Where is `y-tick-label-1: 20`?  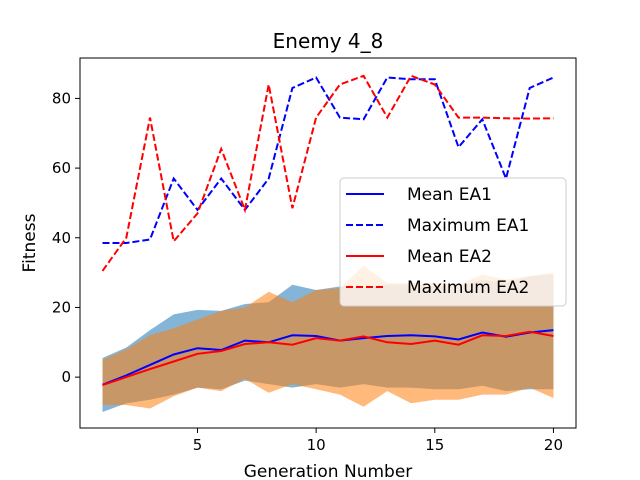
y-tick-label-1: 20 is located at coordinates (61, 307).